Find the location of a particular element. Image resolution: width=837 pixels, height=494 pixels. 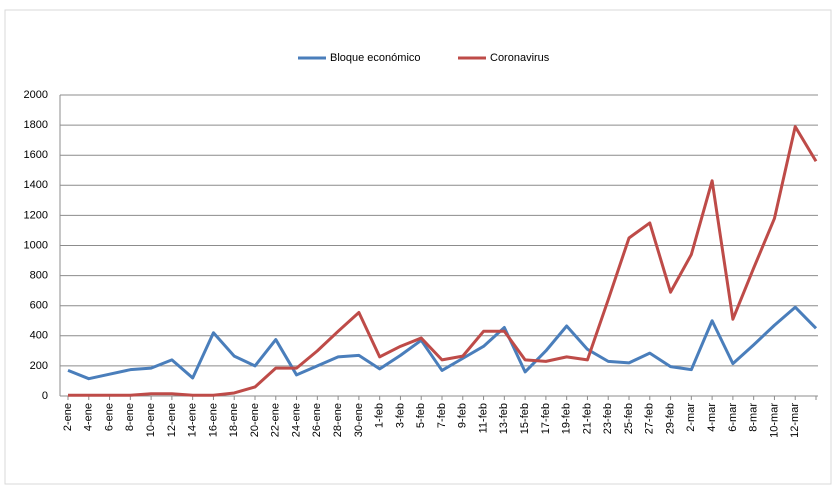

x-tick-label: 5-feb is located at coordinates (421, 415).